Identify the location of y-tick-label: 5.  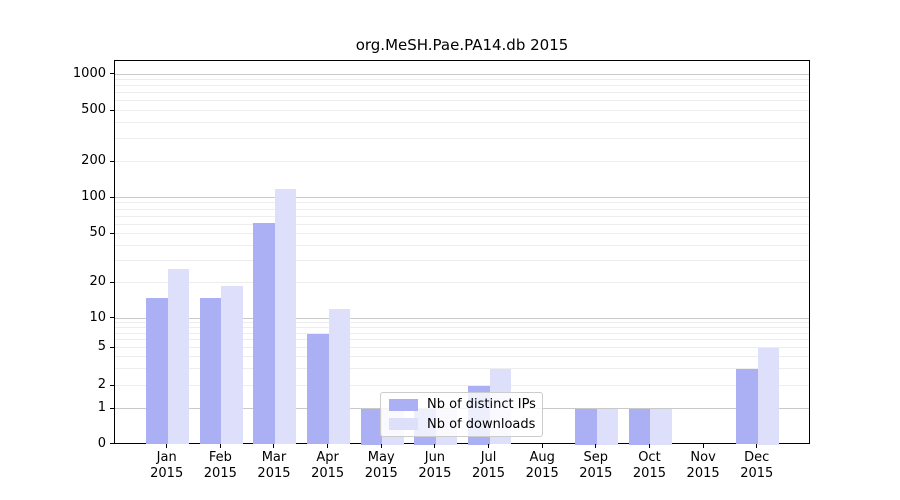
(101, 346).